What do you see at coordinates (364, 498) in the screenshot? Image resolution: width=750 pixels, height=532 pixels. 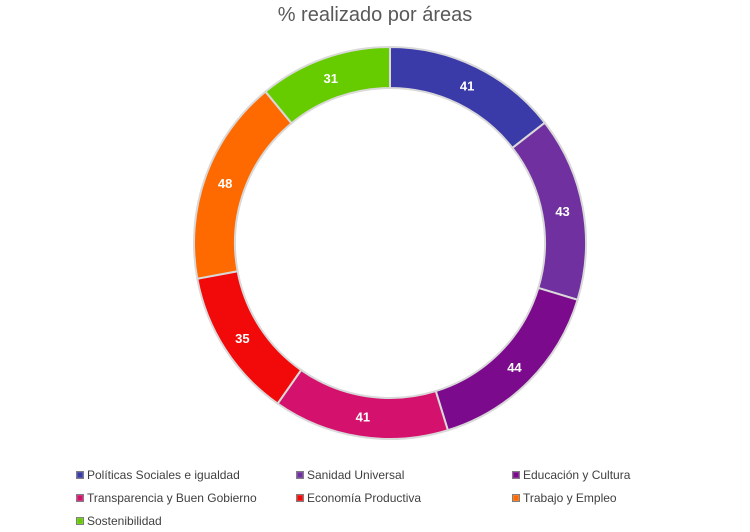 I see `legend-label: Economía Productiva` at bounding box center [364, 498].